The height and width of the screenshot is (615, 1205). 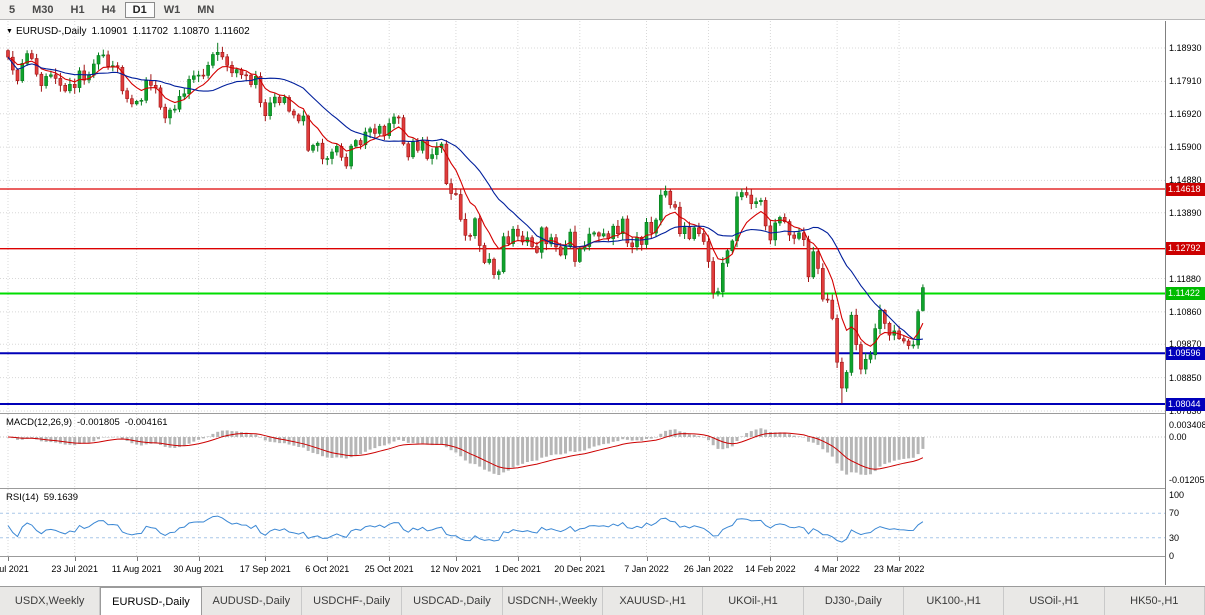 What do you see at coordinates (43, 9) in the screenshot?
I see `timeframe-button-m30: M30` at bounding box center [43, 9].